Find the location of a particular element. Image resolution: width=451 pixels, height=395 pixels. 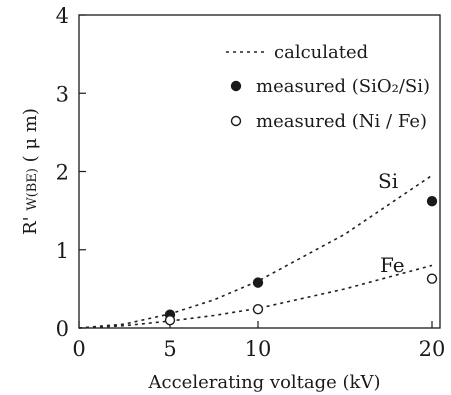

x-tick-label-5: 5 is located at coordinates (169, 349).